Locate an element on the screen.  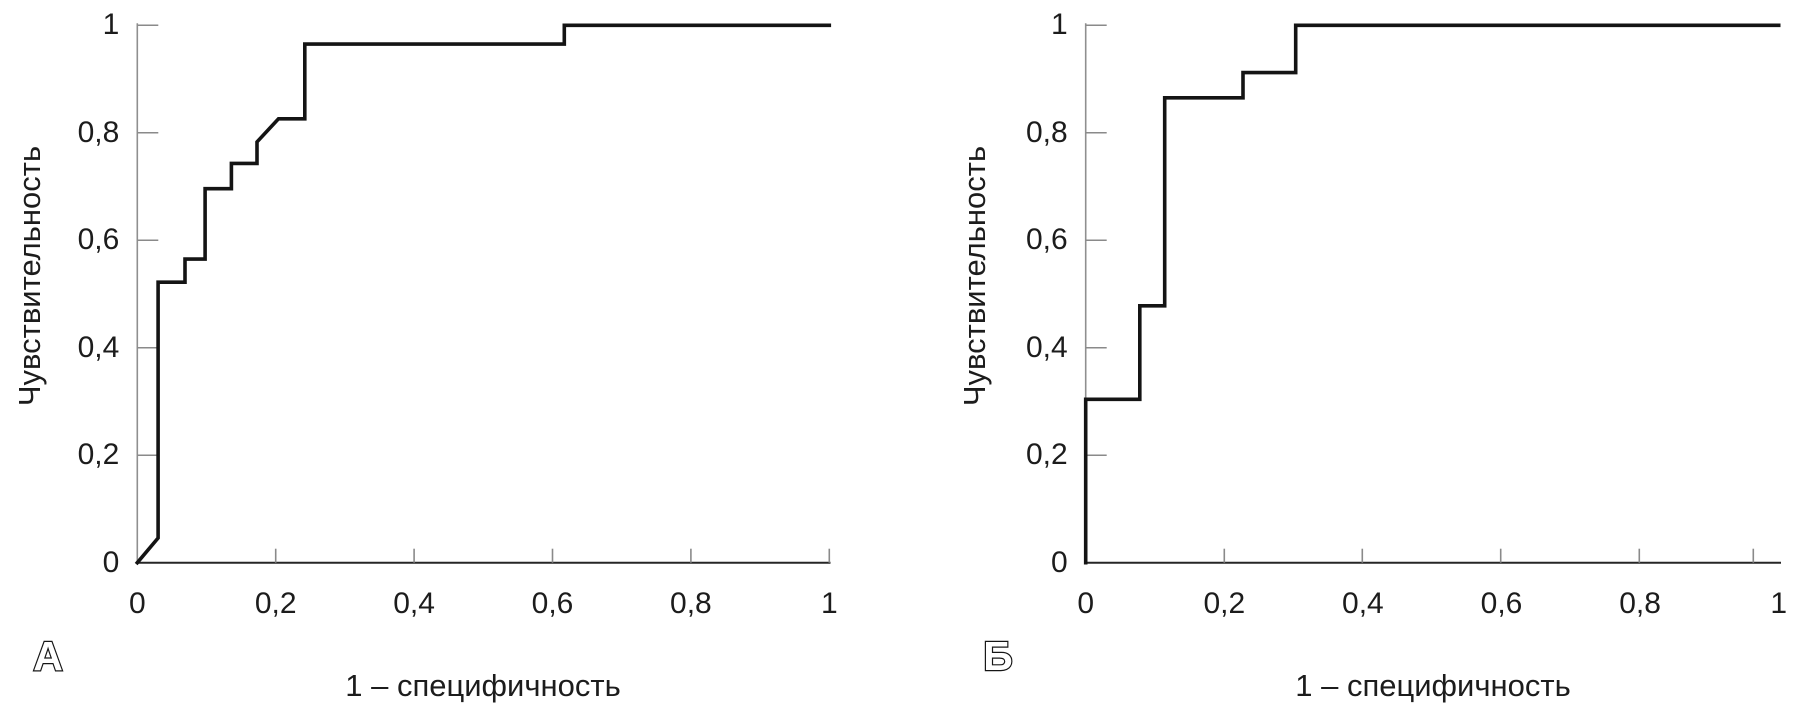
panel-label: А is located at coordinates (48, 656).